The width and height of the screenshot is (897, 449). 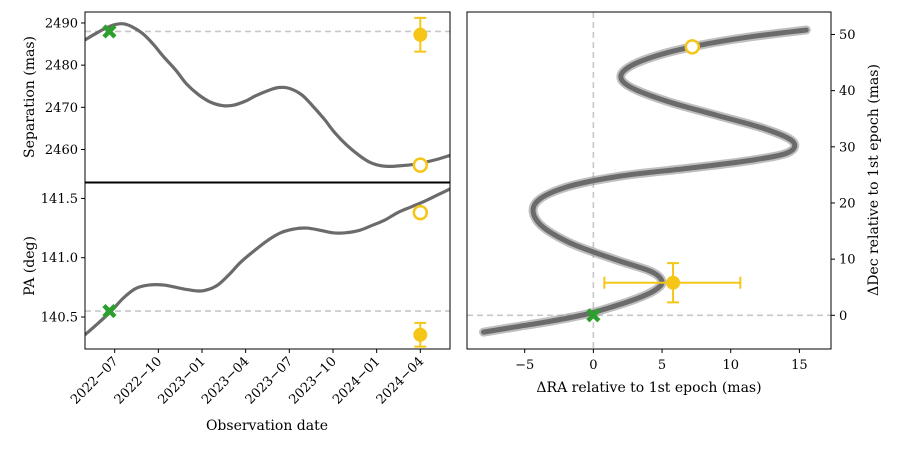 What do you see at coordinates (847, 203) in the screenshot?
I see `delta-dec-y-tick-label: 20` at bounding box center [847, 203].